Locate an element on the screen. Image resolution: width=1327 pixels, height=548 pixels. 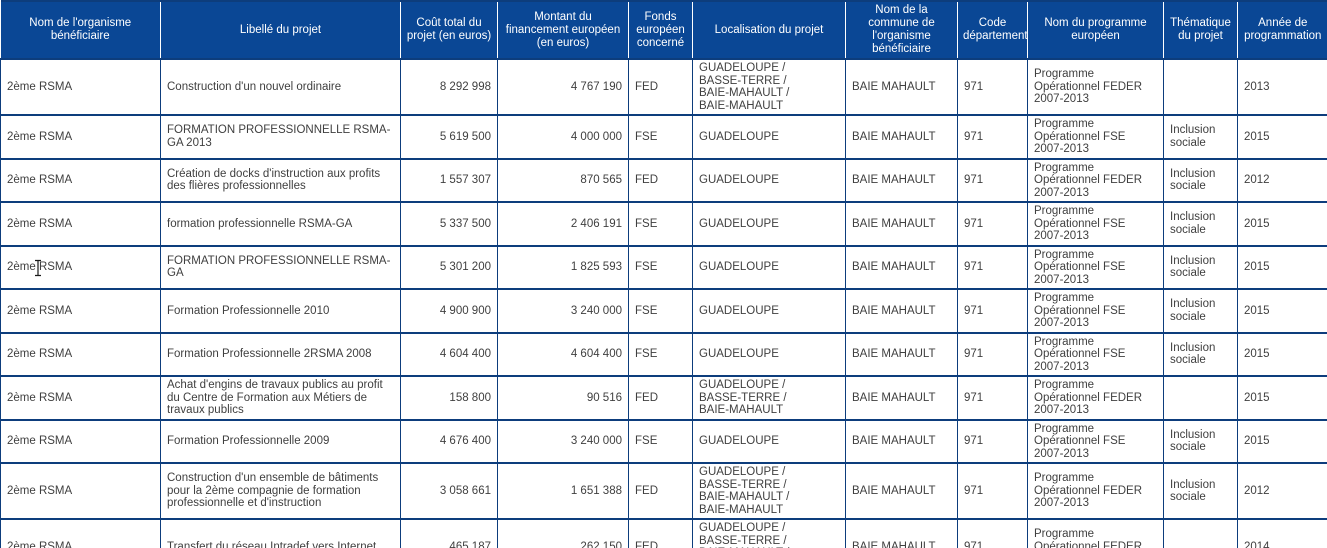
cell-cout: 465 187 is located at coordinates (449, 533).